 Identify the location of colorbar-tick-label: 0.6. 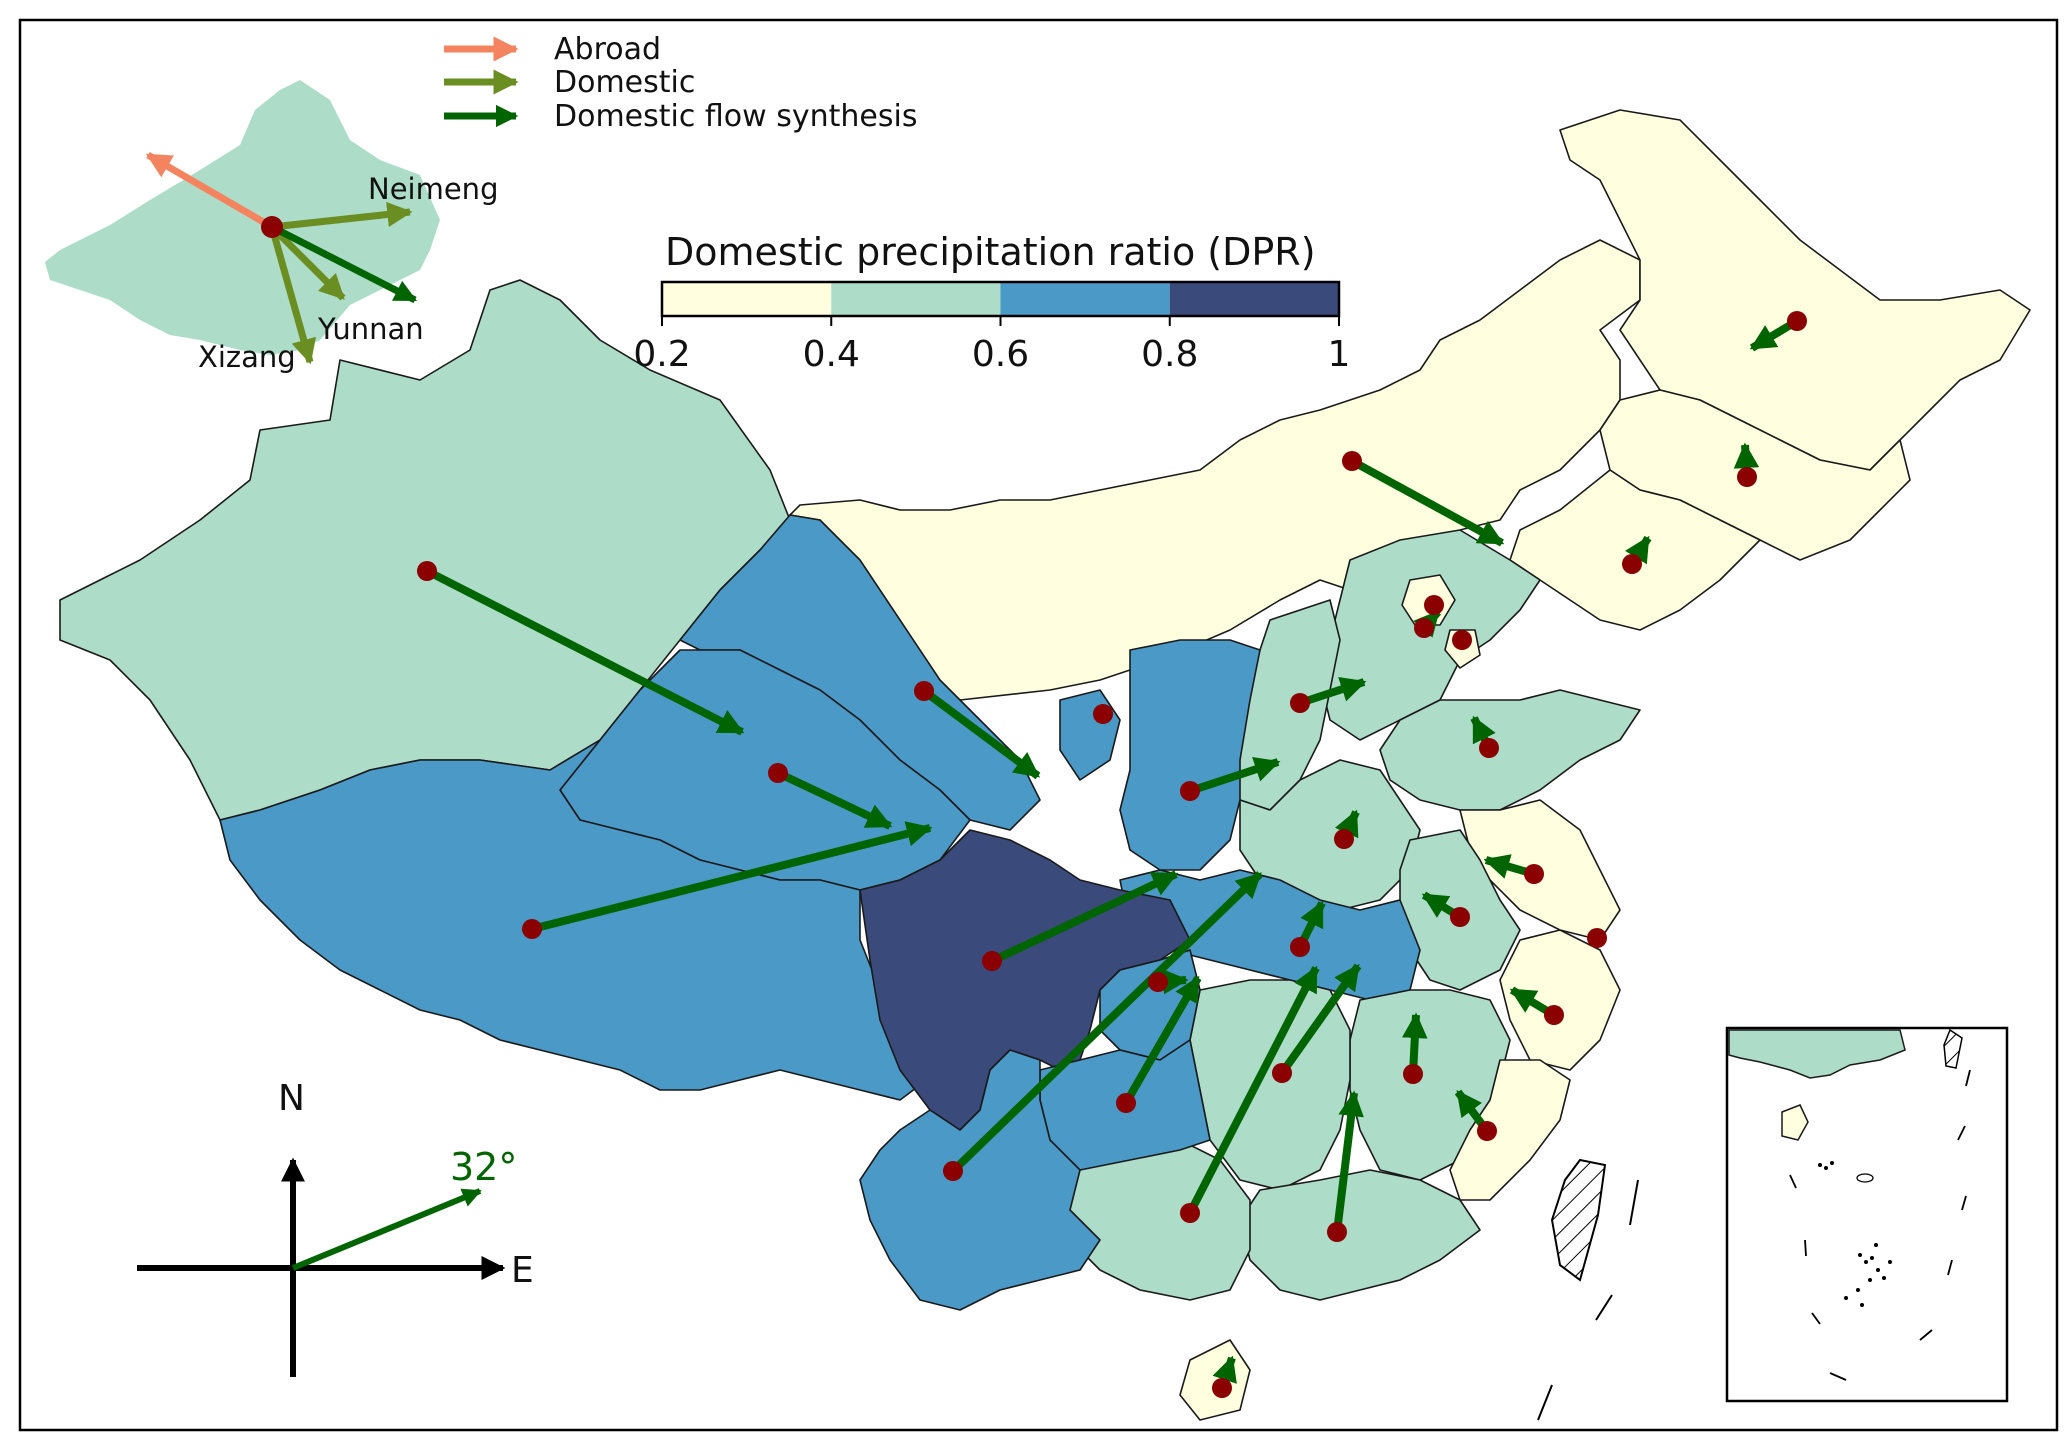
(1000, 354).